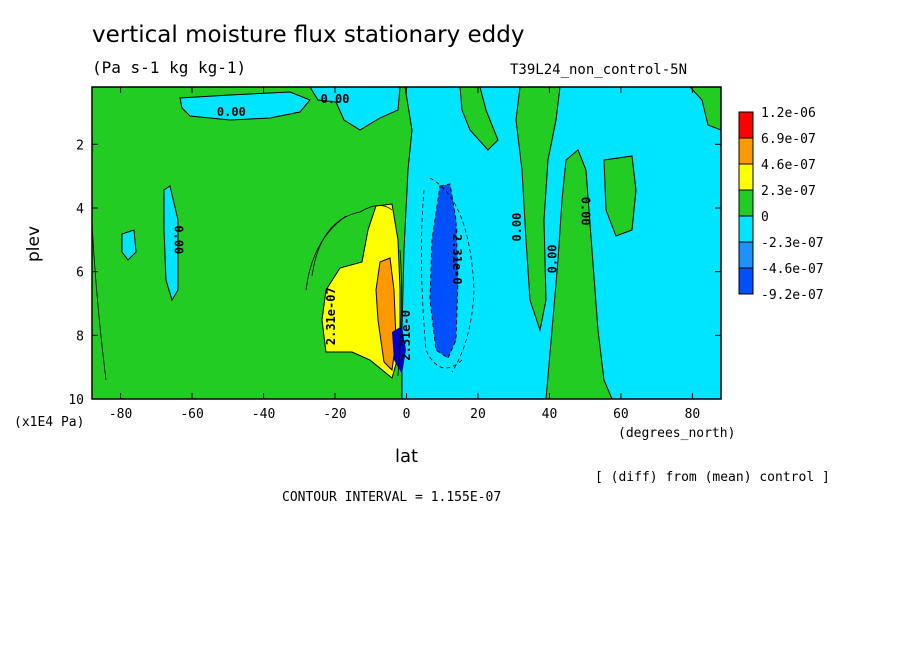 The width and height of the screenshot is (904, 654). I want to click on colorbar-label: 1.2e-06, so click(788, 113).